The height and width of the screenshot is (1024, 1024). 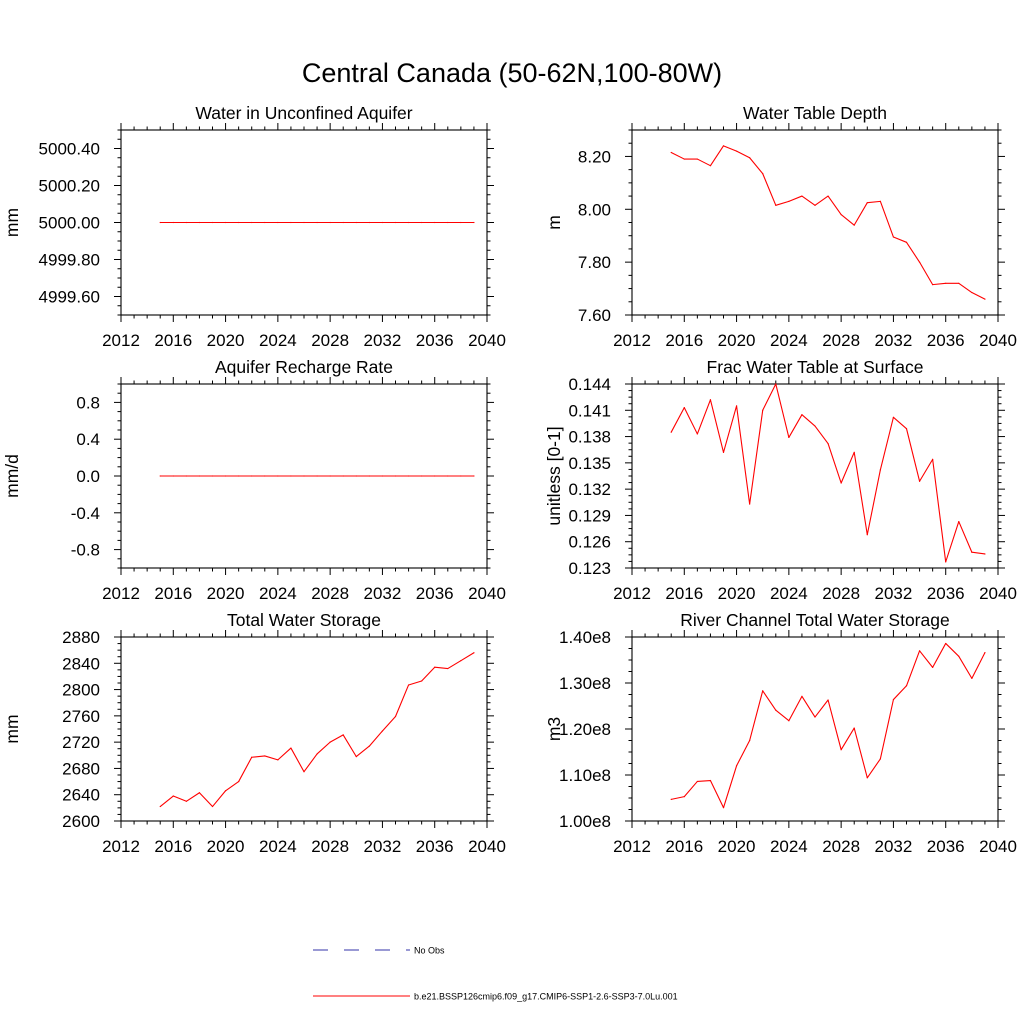 What do you see at coordinates (585, 729) in the screenshot?
I see `y-tick-label: 1.20e8` at bounding box center [585, 729].